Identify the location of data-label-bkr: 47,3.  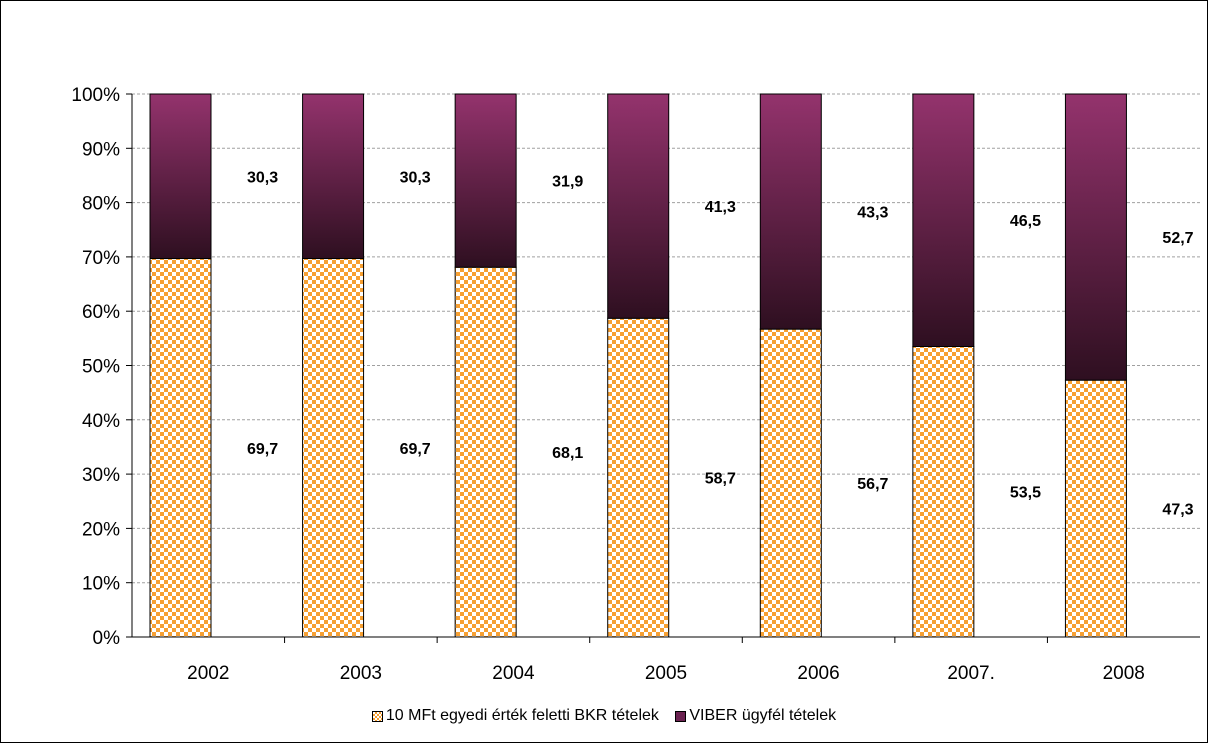
(1177, 510).